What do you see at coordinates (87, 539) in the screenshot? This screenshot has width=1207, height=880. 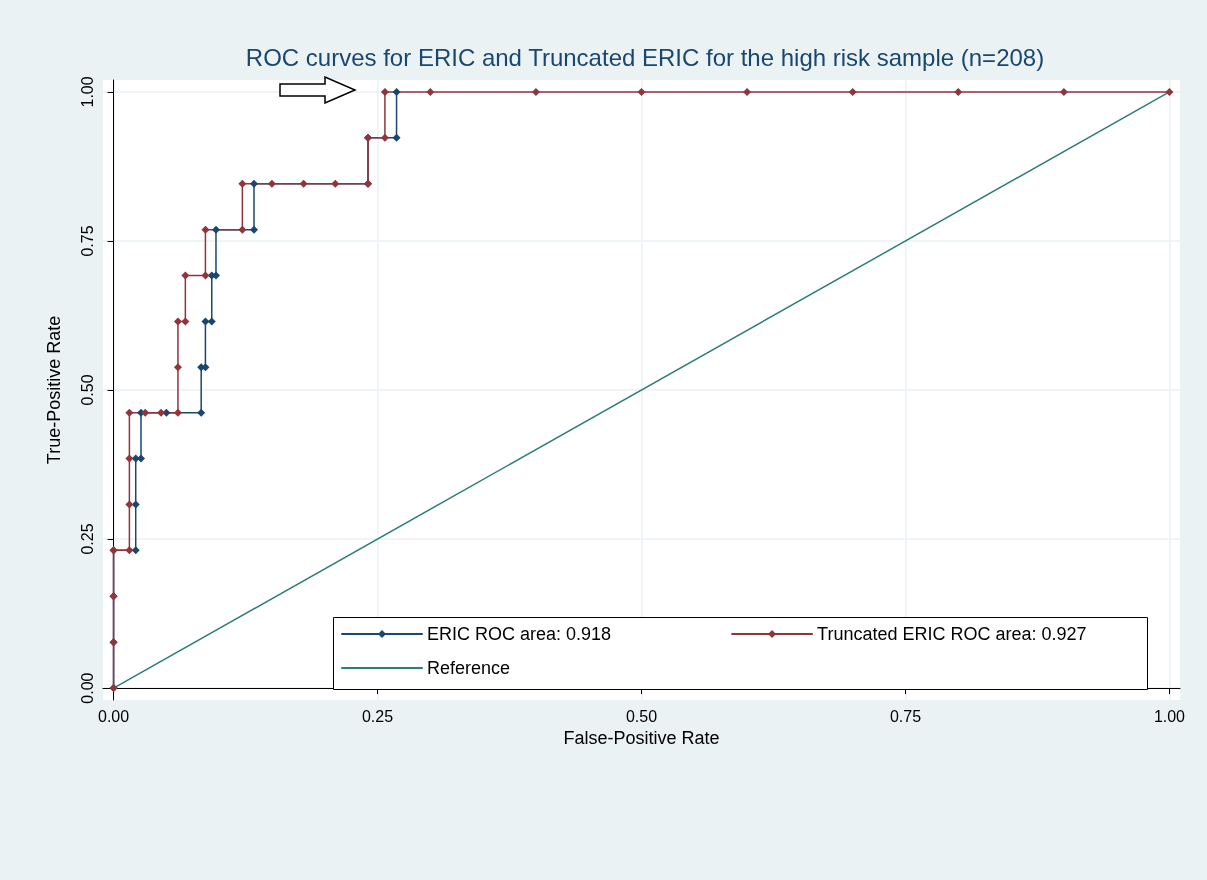 I see `y-tick-label: 0.25` at bounding box center [87, 539].